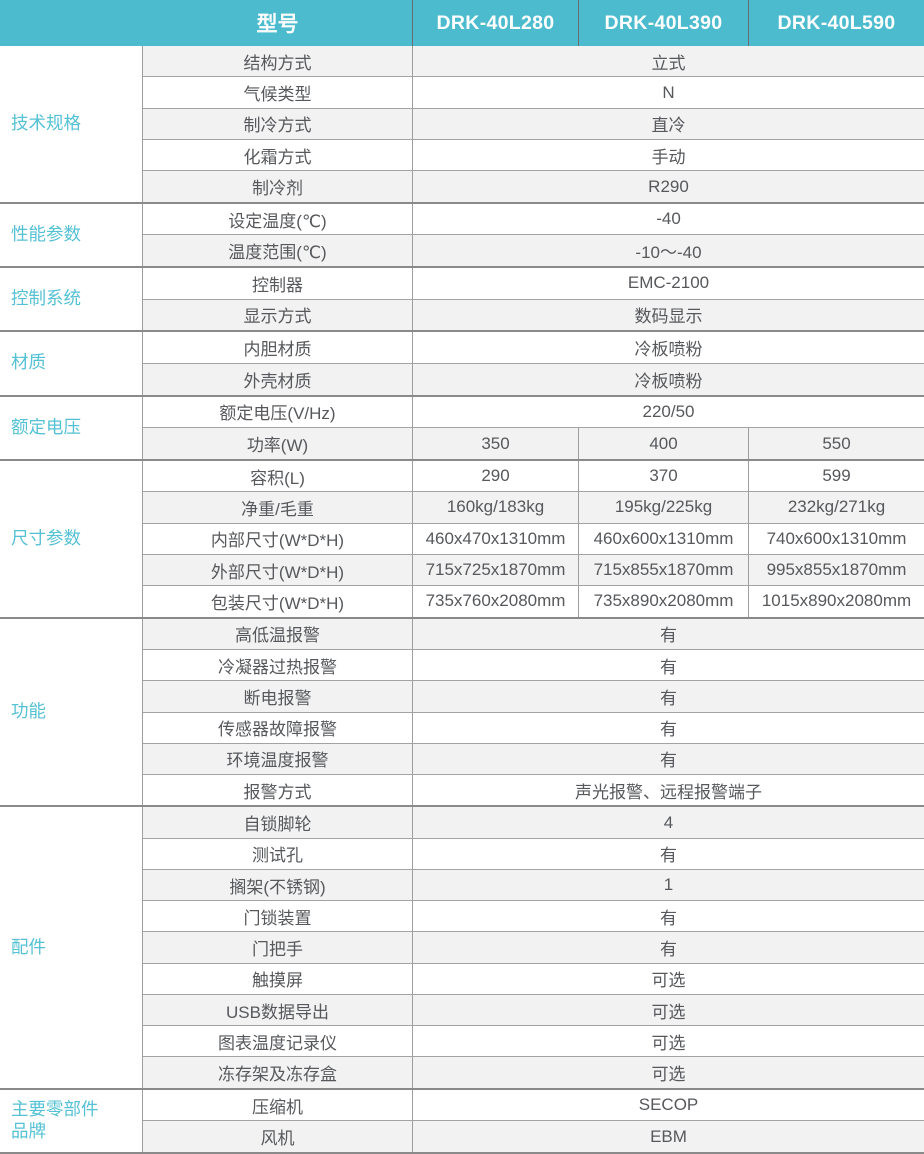  I want to click on spec-section: 性能参数 设定温度(℃) -40 温度范围(℃) -10～-40, so click(462, 235).